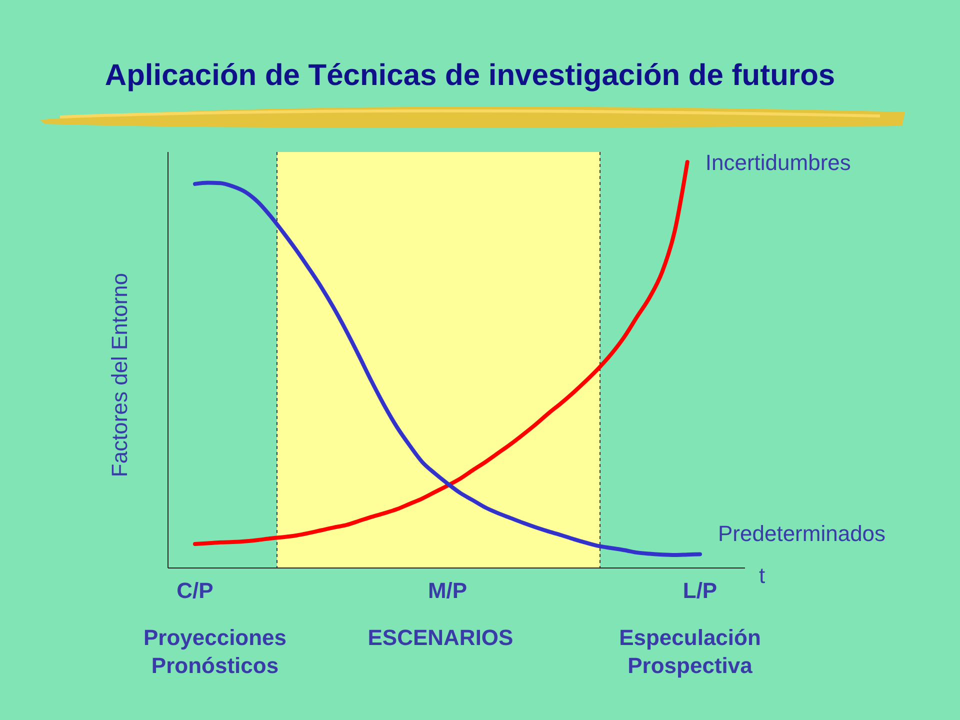 This screenshot has height=720, width=960. Describe the element at coordinates (215, 651) in the screenshot. I see `text: Proyecciones Pronósticos` at that location.